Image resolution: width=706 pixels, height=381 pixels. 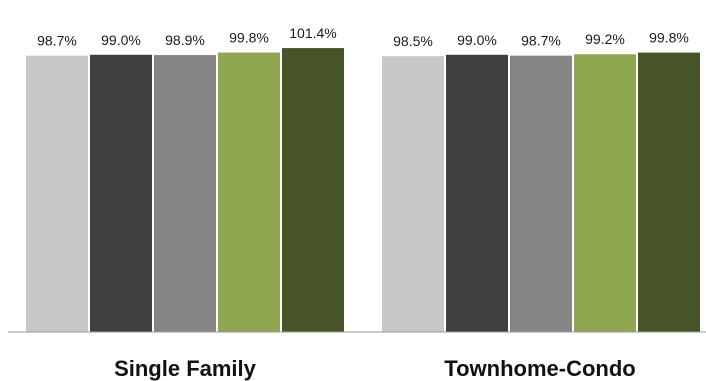 I want to click on category-labels-layer: Single Family Townhome-Condo, so click(x=375, y=368).